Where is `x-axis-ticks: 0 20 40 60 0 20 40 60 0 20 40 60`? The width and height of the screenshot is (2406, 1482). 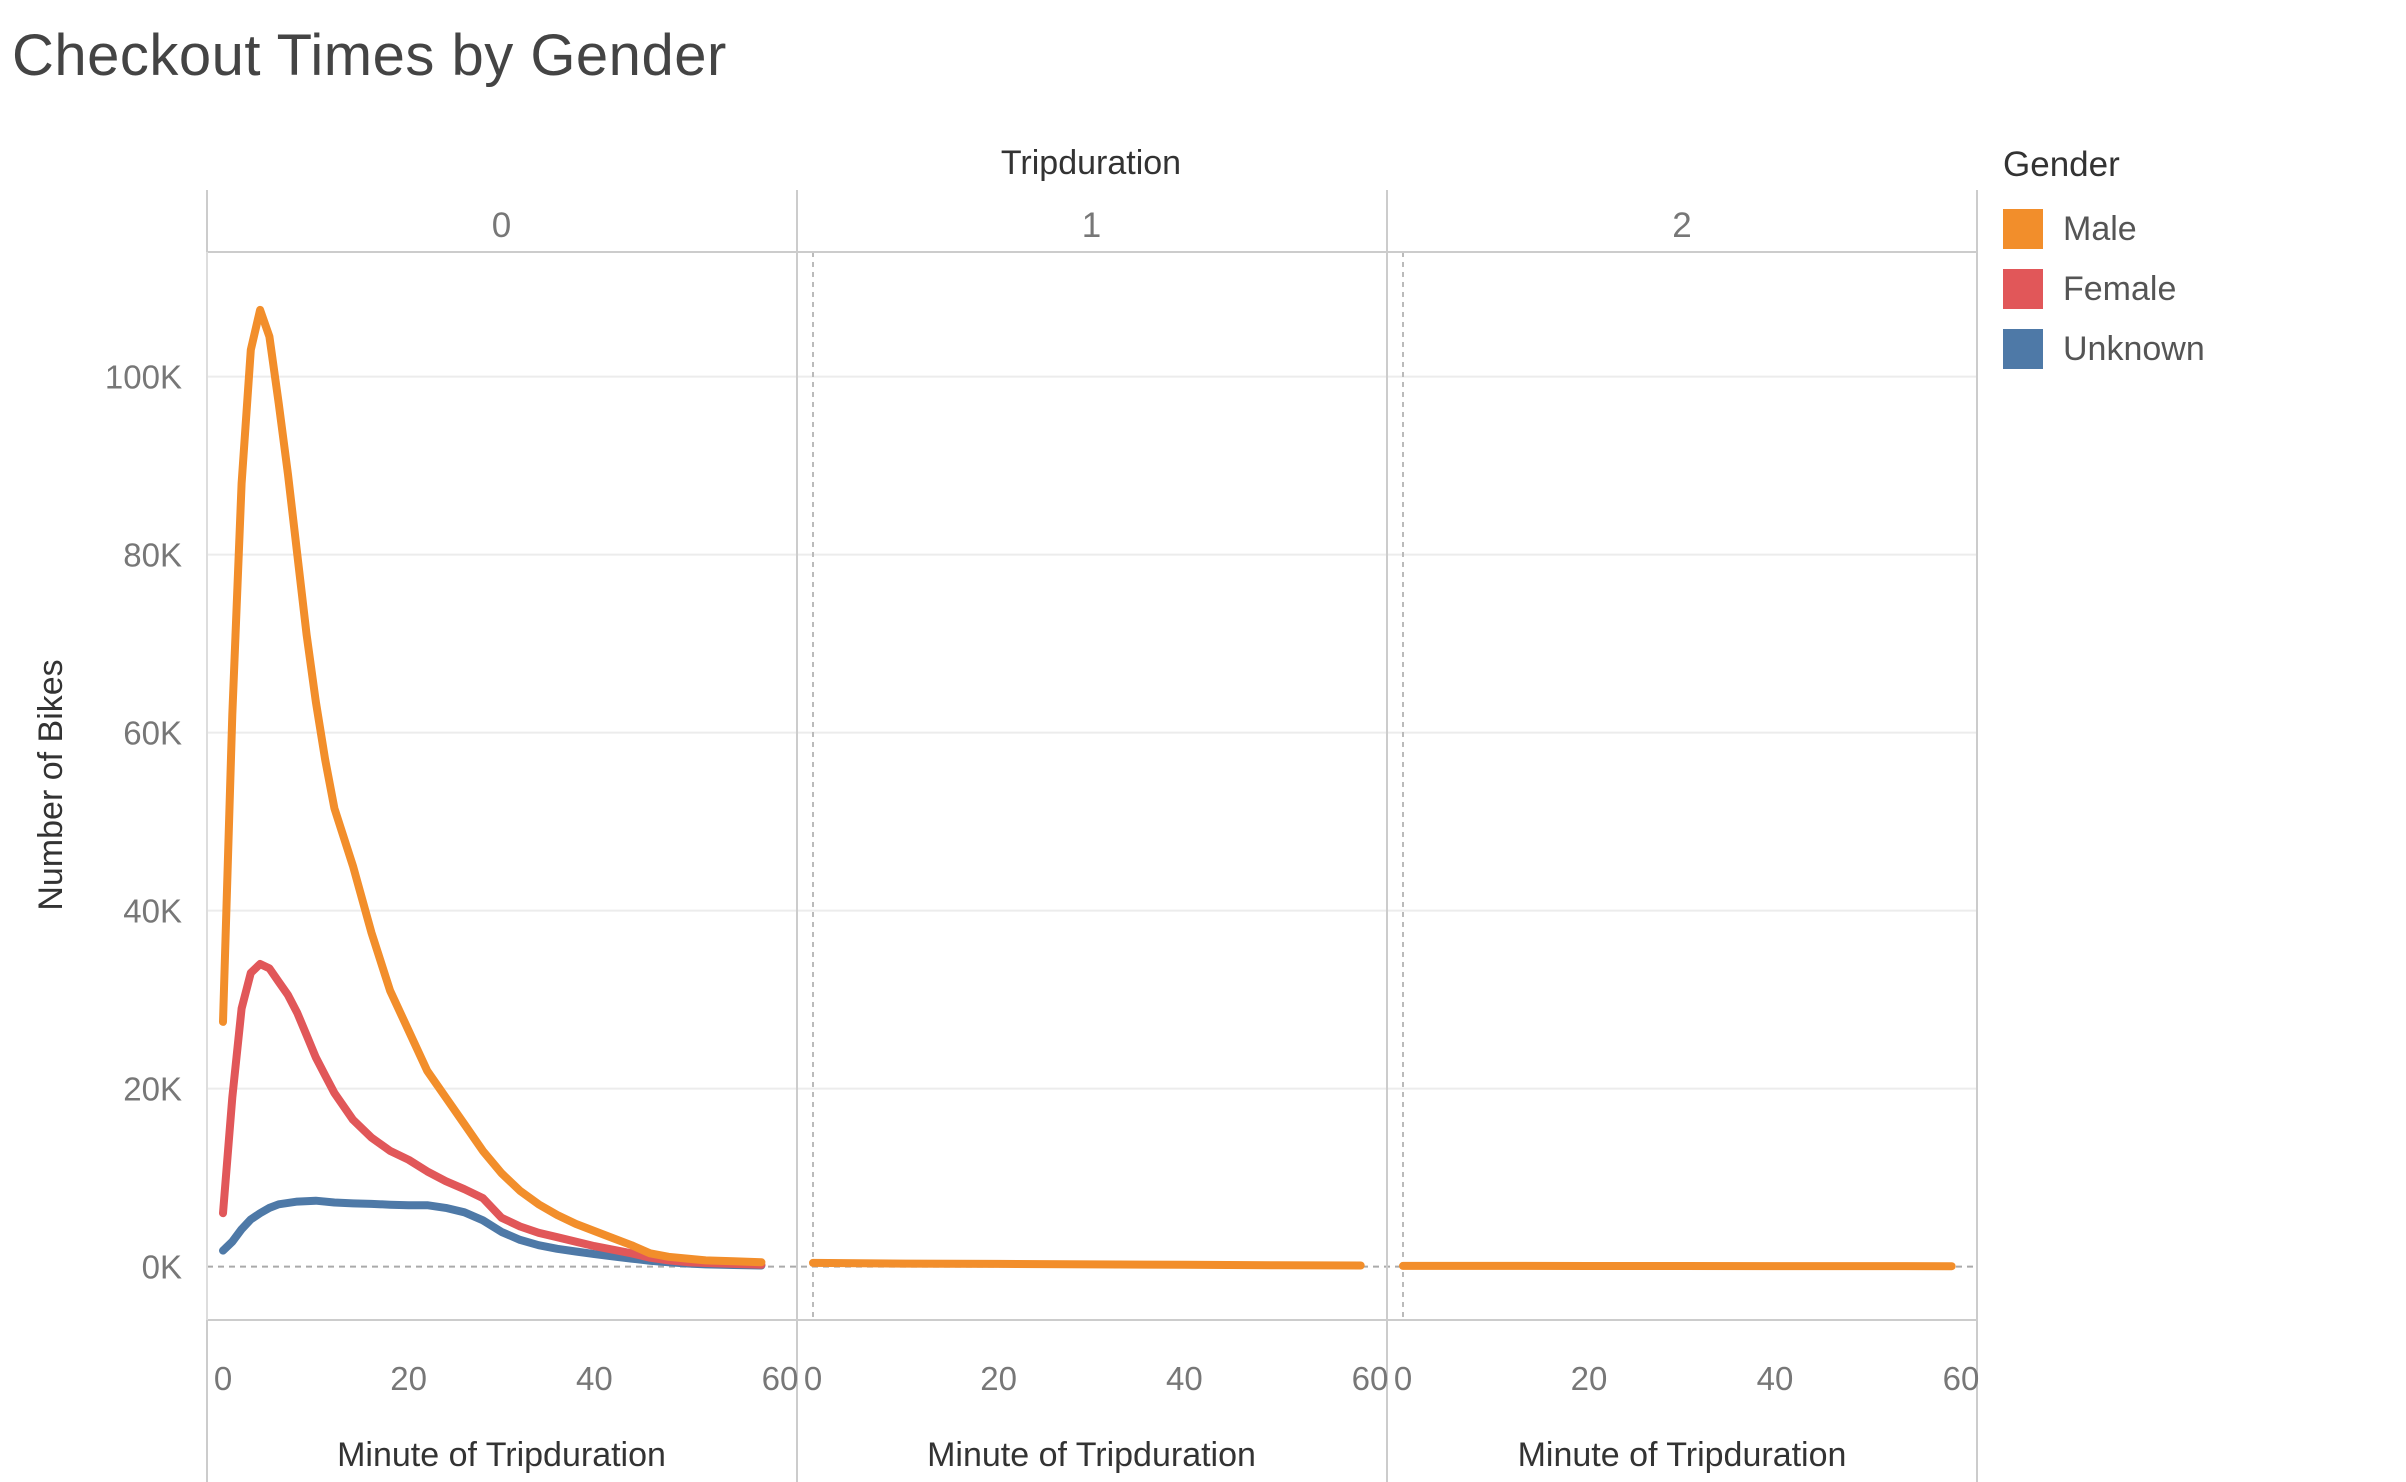 x-axis-ticks: 0 20 40 60 0 20 40 60 0 20 40 60 is located at coordinates (1097, 1378).